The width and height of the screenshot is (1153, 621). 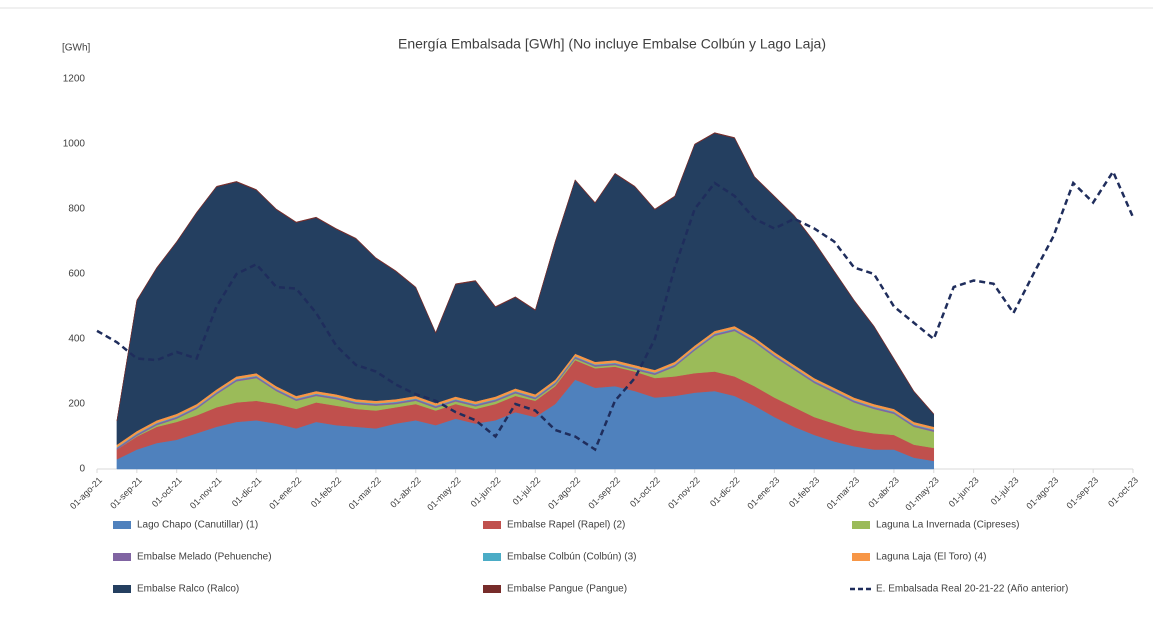 What do you see at coordinates (405, 492) in the screenshot?
I see `x-tick-label: 01-abr-22` at bounding box center [405, 492].